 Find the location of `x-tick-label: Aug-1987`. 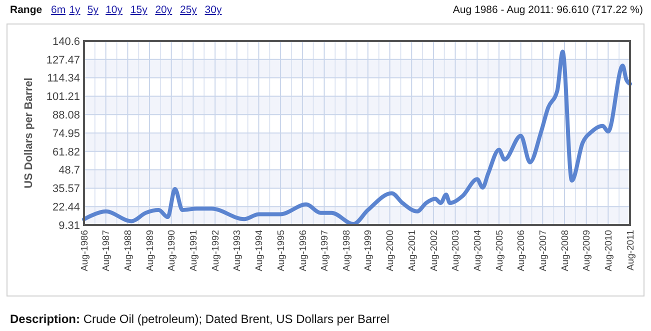

x-tick-label: Aug-1987 is located at coordinates (106, 251).